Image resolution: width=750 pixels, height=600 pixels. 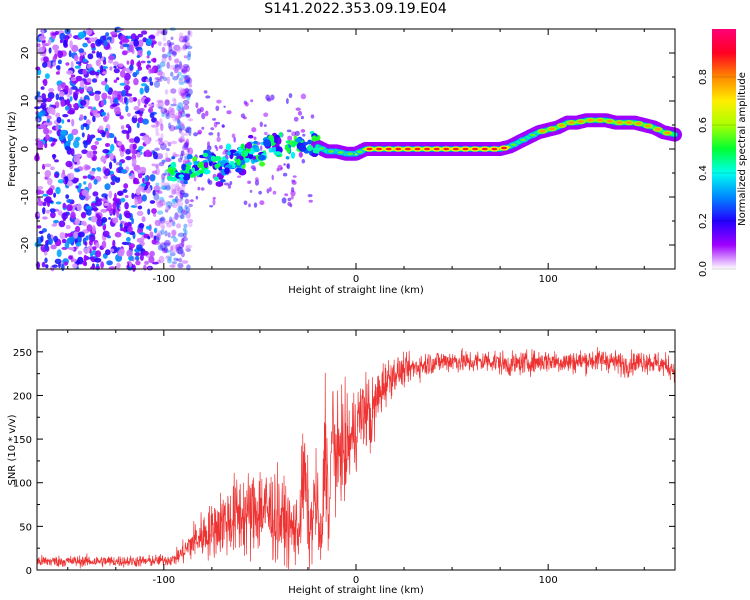 What do you see at coordinates (29, 571) in the screenshot?
I see `y-tick-label: 0` at bounding box center [29, 571].